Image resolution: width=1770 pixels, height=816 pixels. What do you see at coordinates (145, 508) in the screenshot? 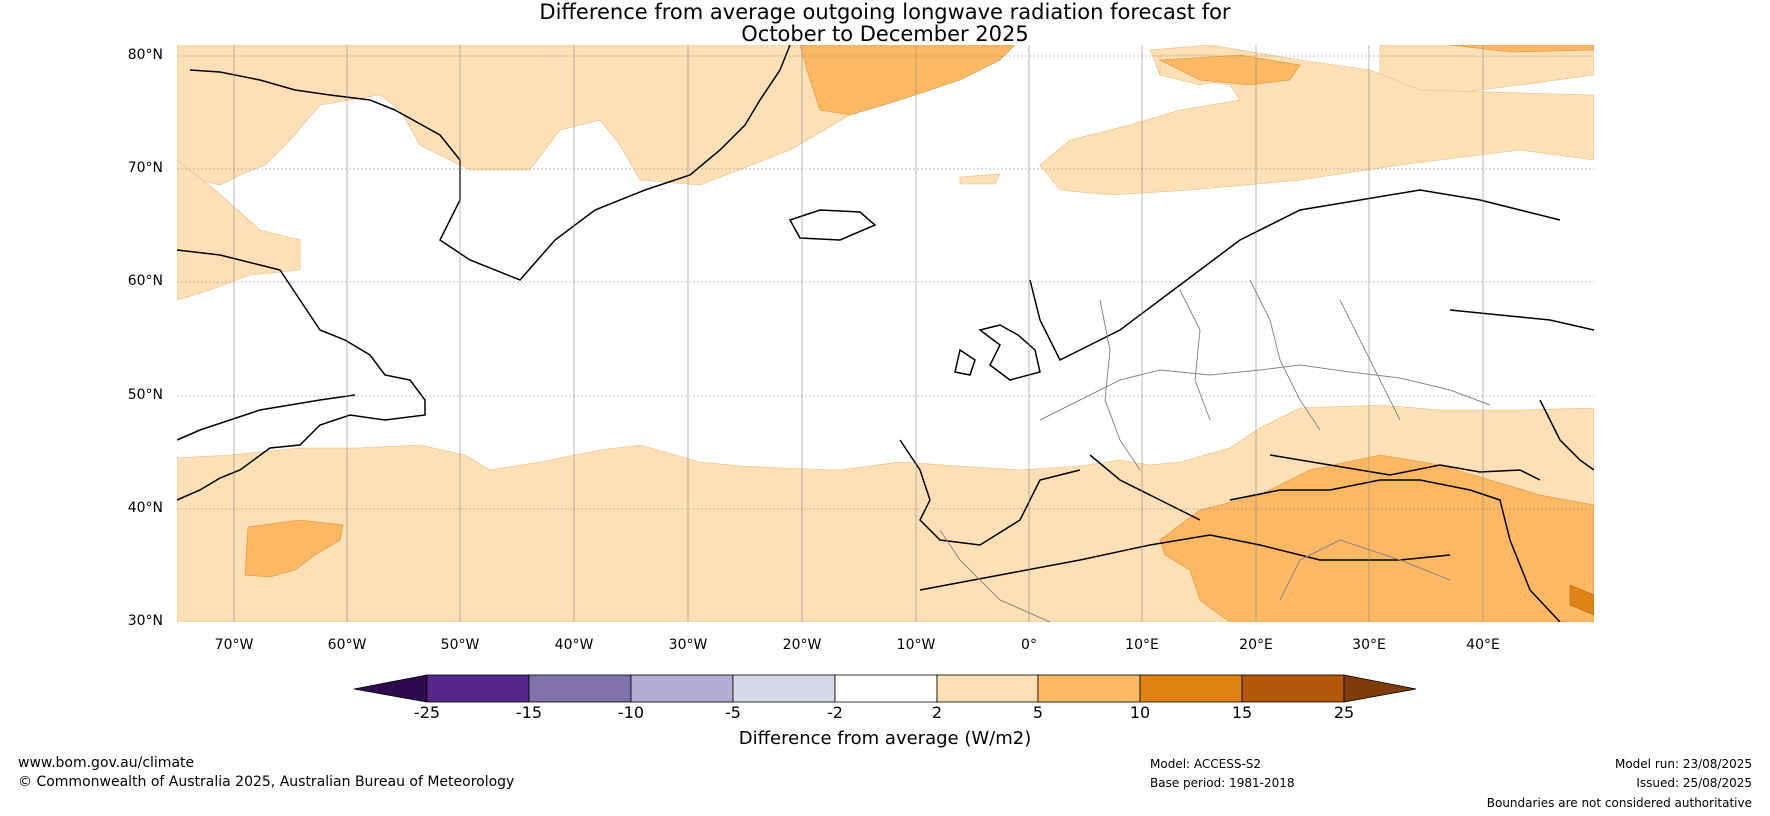
I see `lat-label-40n: 40°N` at bounding box center [145, 508].